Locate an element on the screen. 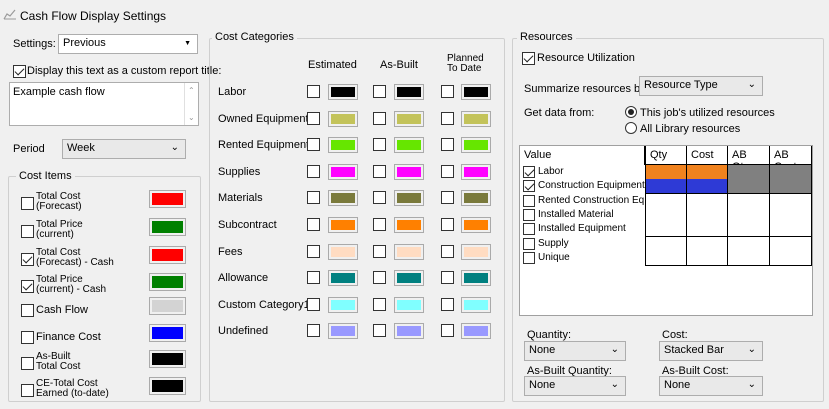 The width and height of the screenshot is (829, 409). settings-combo: Previous ▼ is located at coordinates (128, 44).